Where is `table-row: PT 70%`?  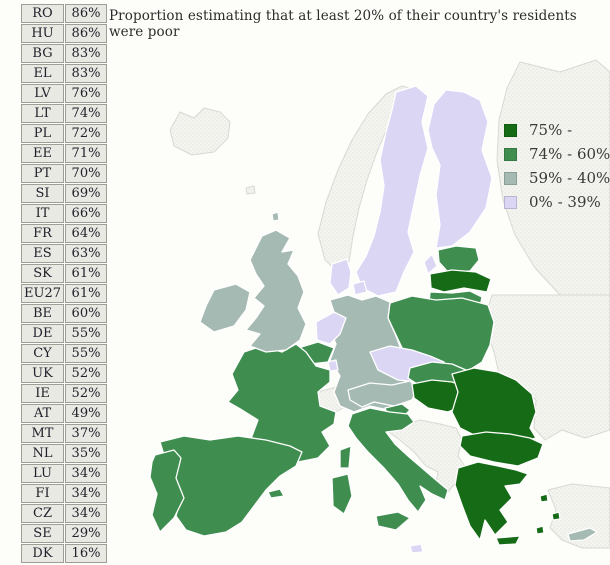 table-row: PT 70% is located at coordinates (64, 173).